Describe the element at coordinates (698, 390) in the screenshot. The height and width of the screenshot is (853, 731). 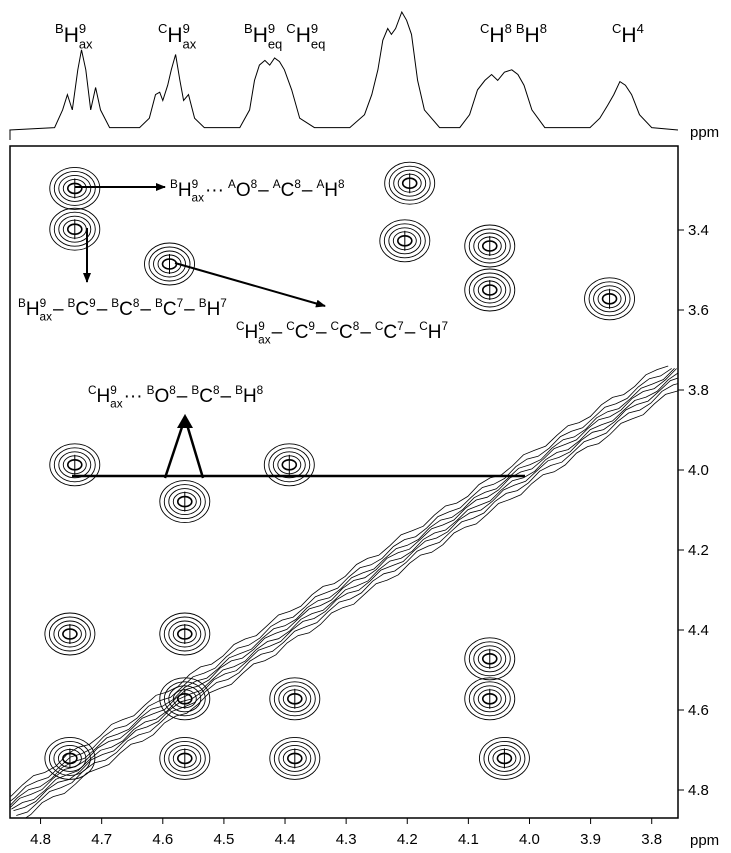
I see `y-tick-label: 3.8` at that location.